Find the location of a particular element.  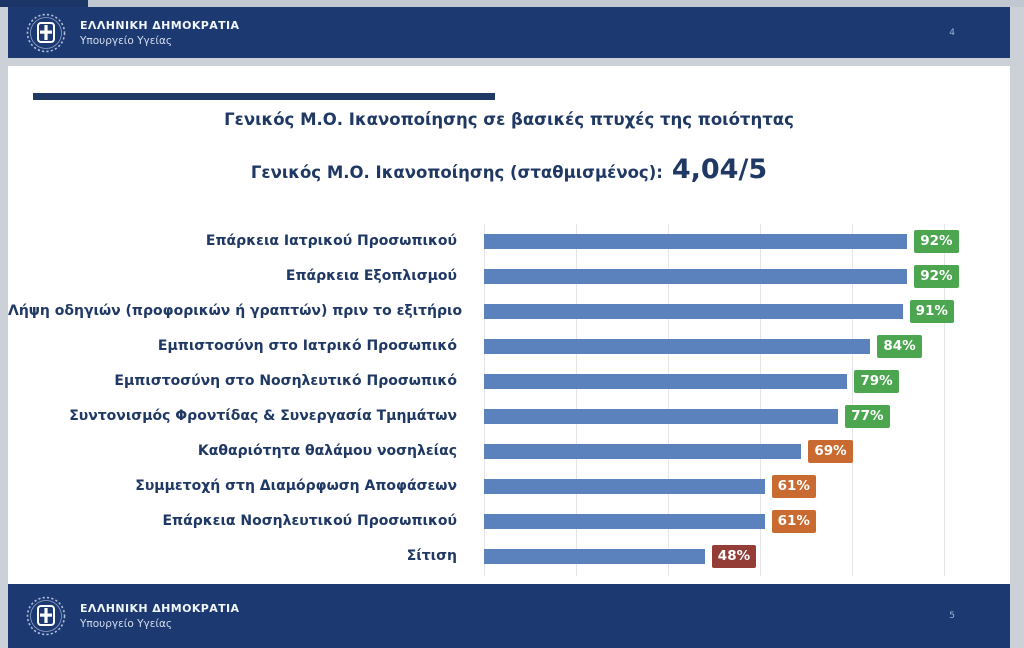

page-number: 4 is located at coordinates (952, 32).